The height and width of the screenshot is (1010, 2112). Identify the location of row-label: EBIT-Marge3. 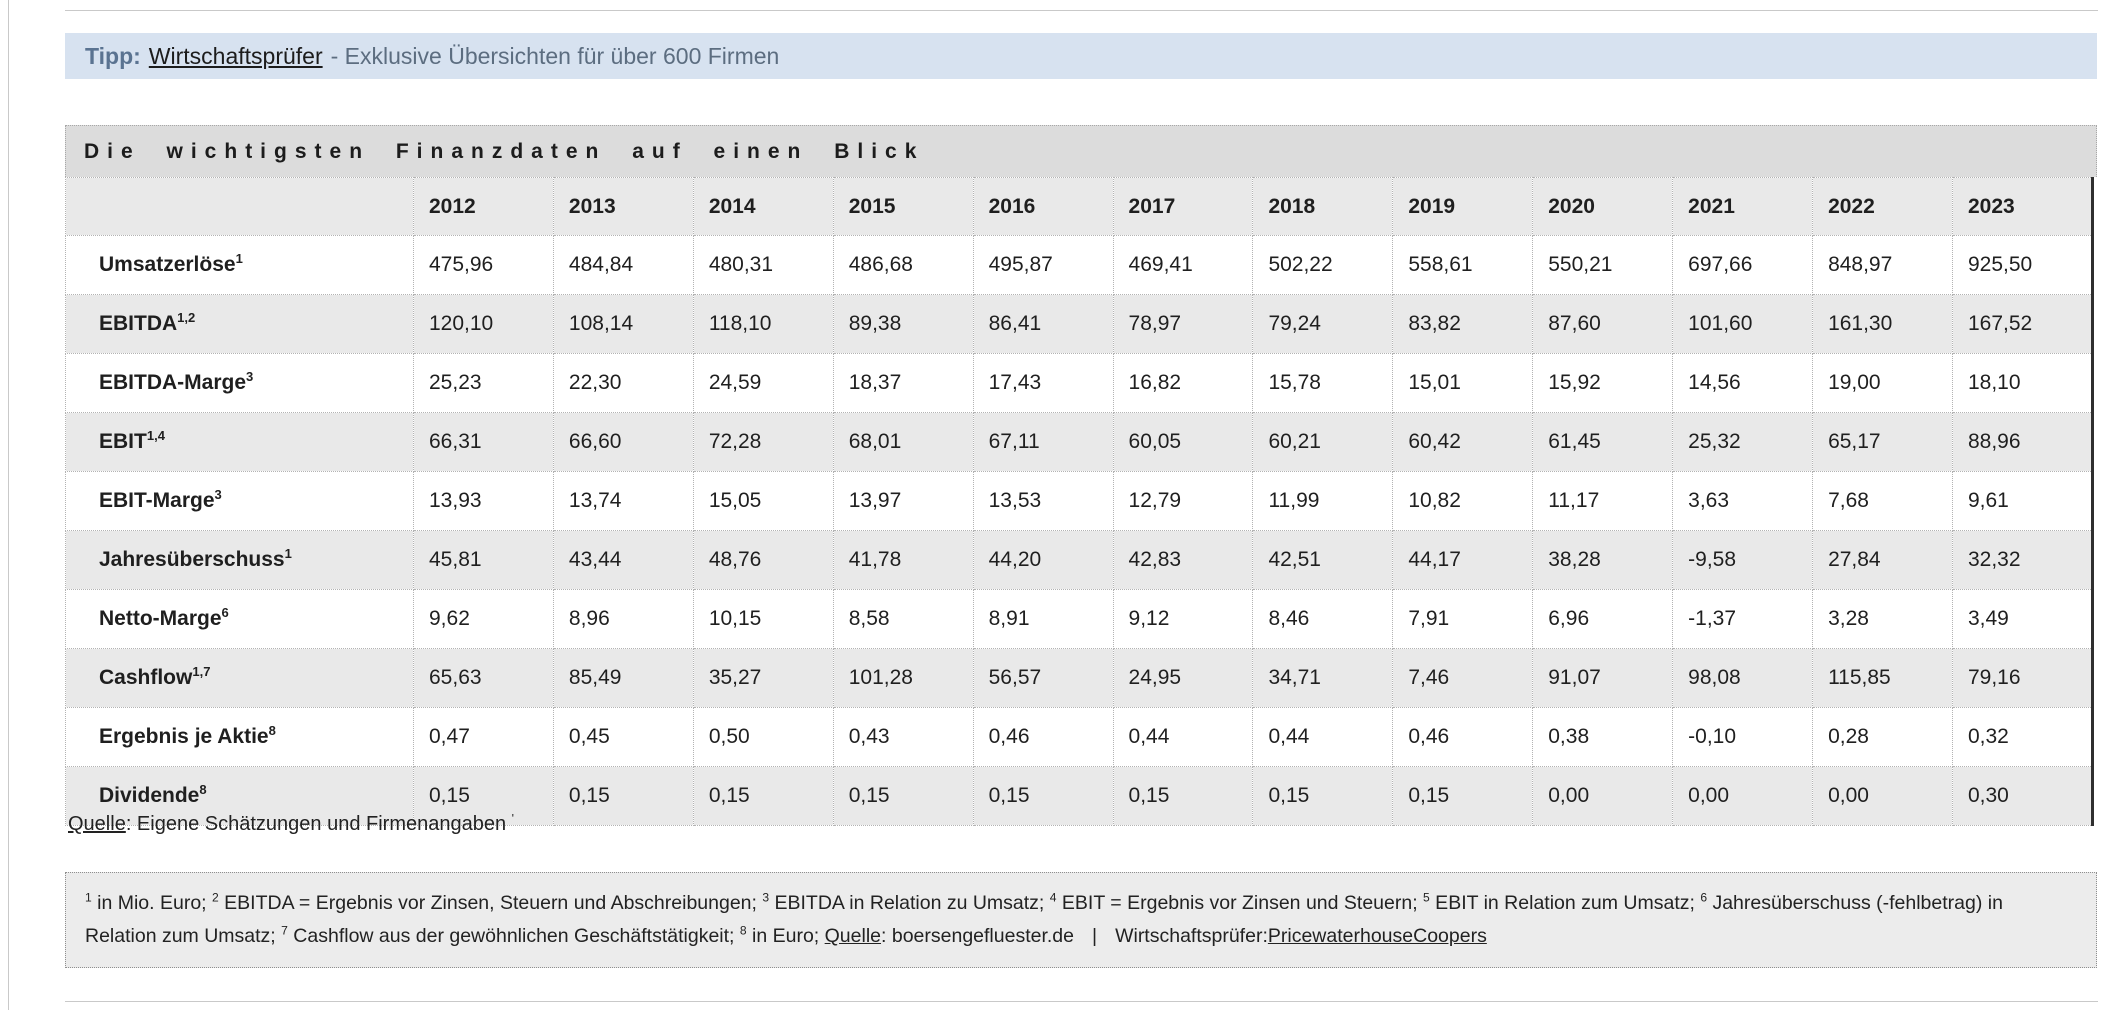
(239, 501).